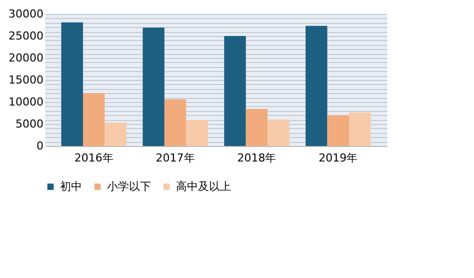  I want to click on y-tick-label: 5000, so click(30, 124).